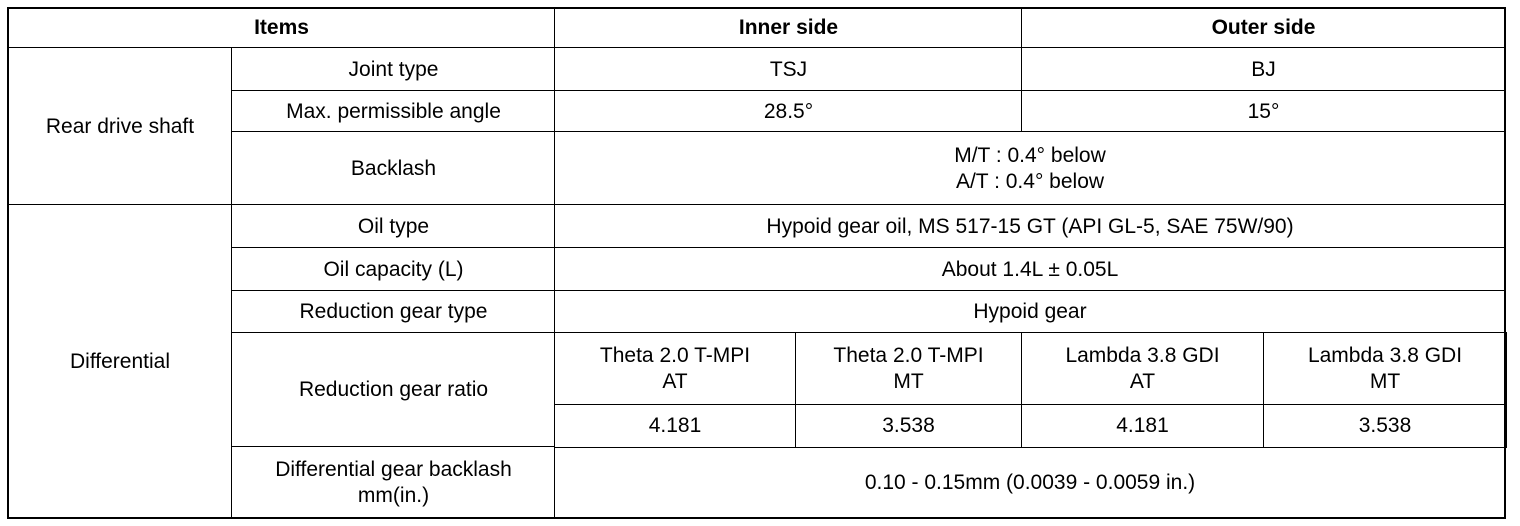  I want to click on variant-name: Theta 2.0 T-MPI MT, so click(908, 369).